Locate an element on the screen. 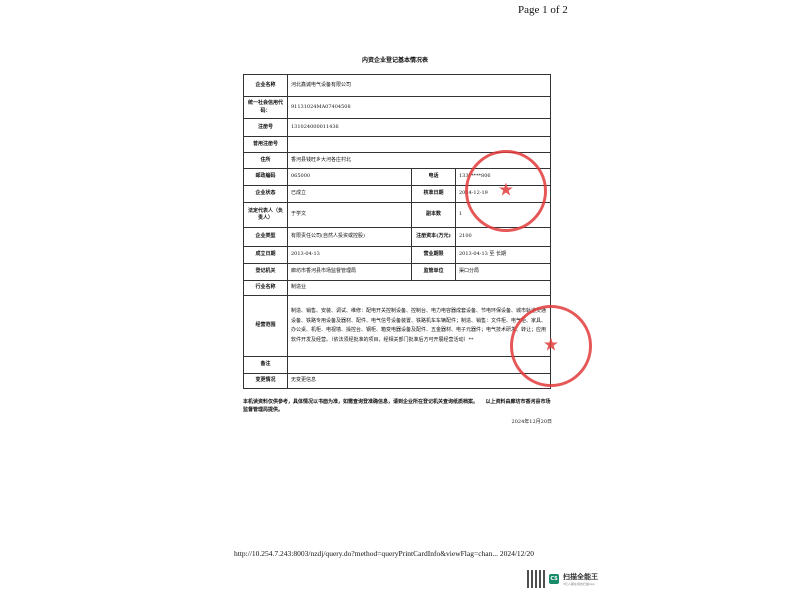 Image resolution: width=800 pixels, height=600 pixels. remarks is located at coordinates (419, 365).